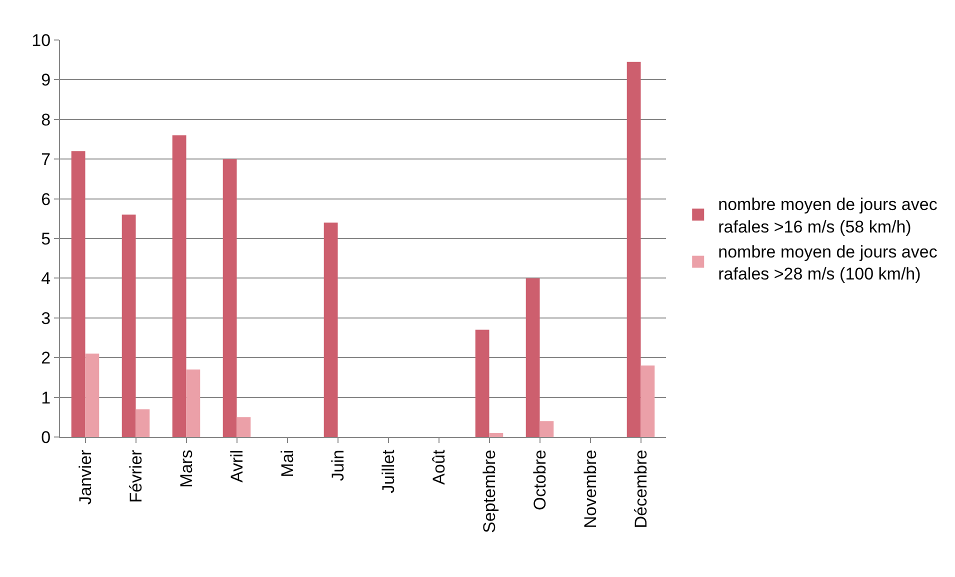  What do you see at coordinates (136, 476) in the screenshot?
I see `x-tick-label: Février` at bounding box center [136, 476].